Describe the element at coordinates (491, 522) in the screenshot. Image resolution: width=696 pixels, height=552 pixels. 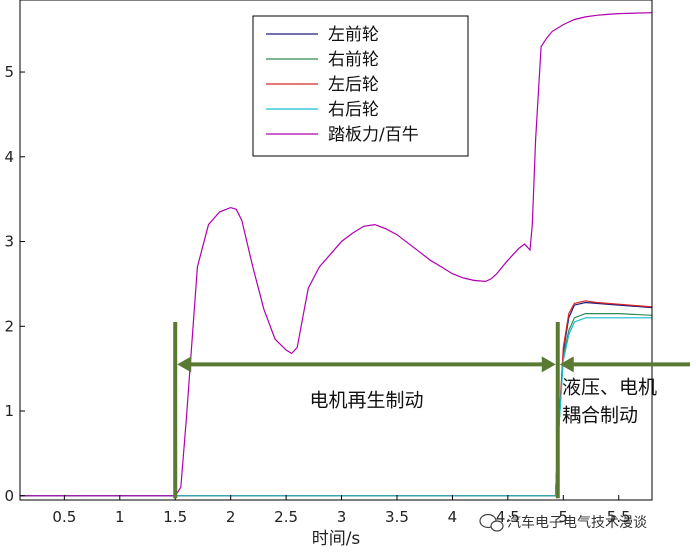
I see `wechat-icon` at that location.